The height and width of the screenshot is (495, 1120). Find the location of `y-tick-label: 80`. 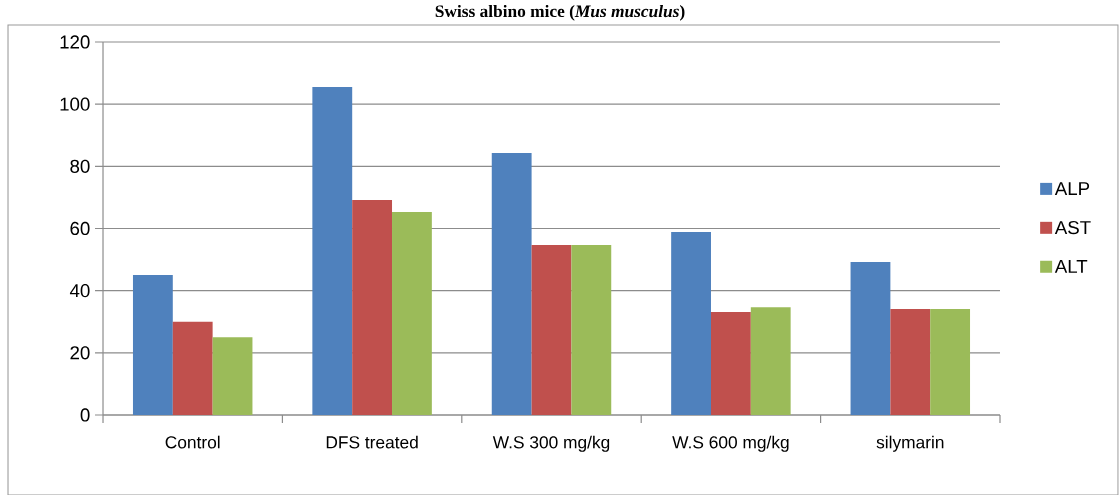

y-tick-label: 80 is located at coordinates (80, 166).